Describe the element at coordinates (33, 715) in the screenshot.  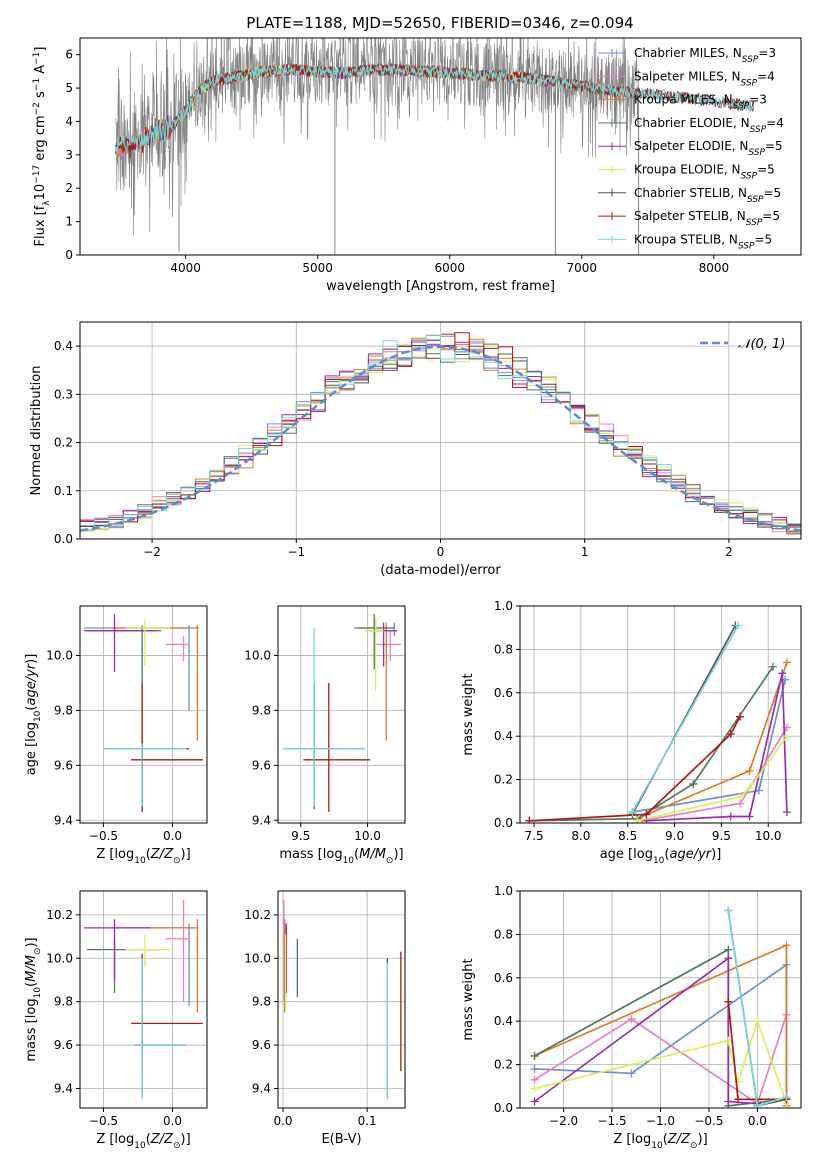
I see `y-axis-label: age [log10(age/yr)]` at that location.